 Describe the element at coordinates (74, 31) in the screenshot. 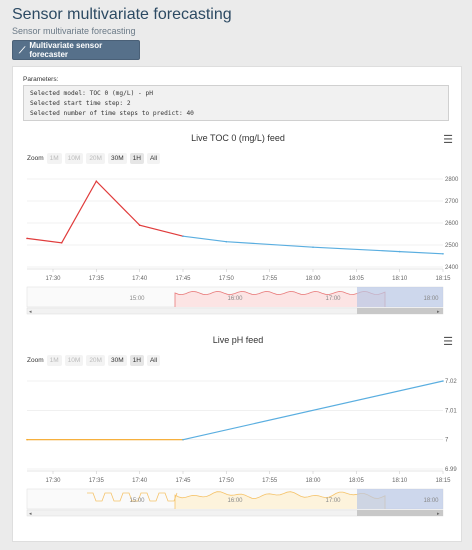

I see `page-subtitle: Sensor multivariate forecasting` at that location.